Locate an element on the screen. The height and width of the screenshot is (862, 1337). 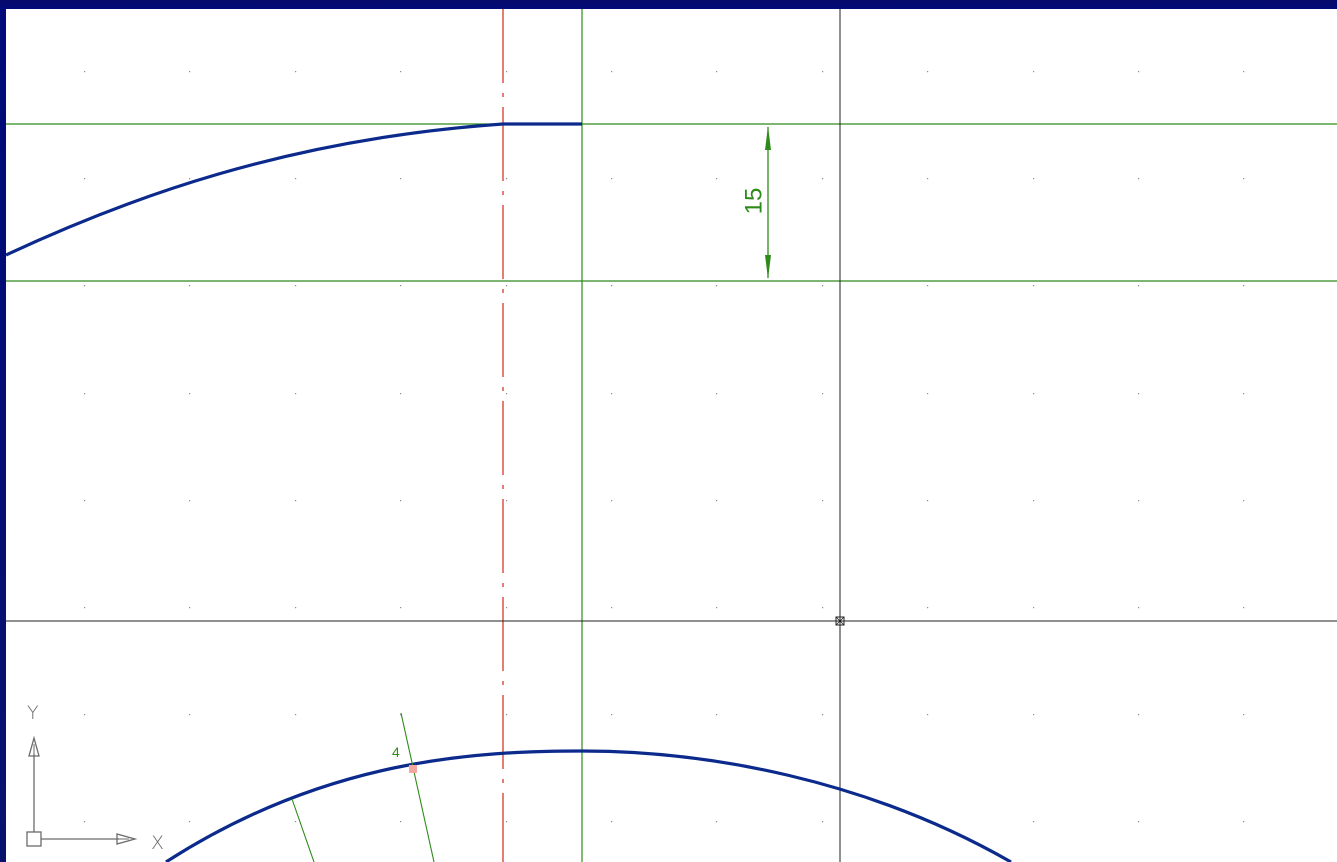
dimension-15: 15 is located at coordinates (755, 202).